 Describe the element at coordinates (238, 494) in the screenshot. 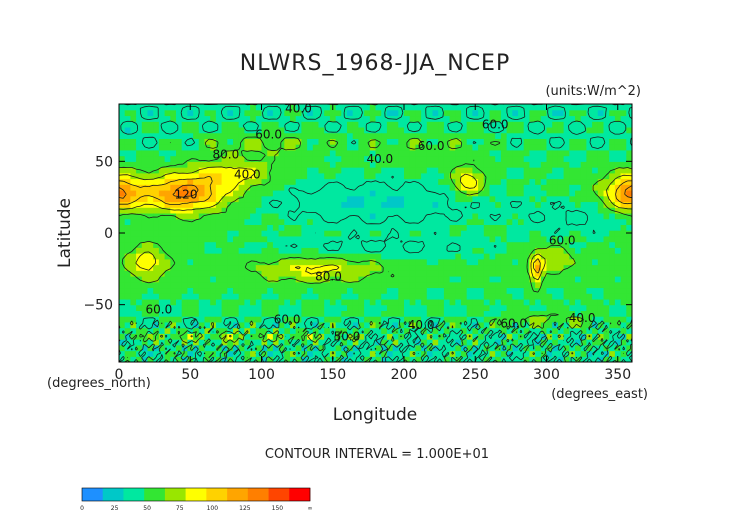

I see `colorbar-swatch` at that location.